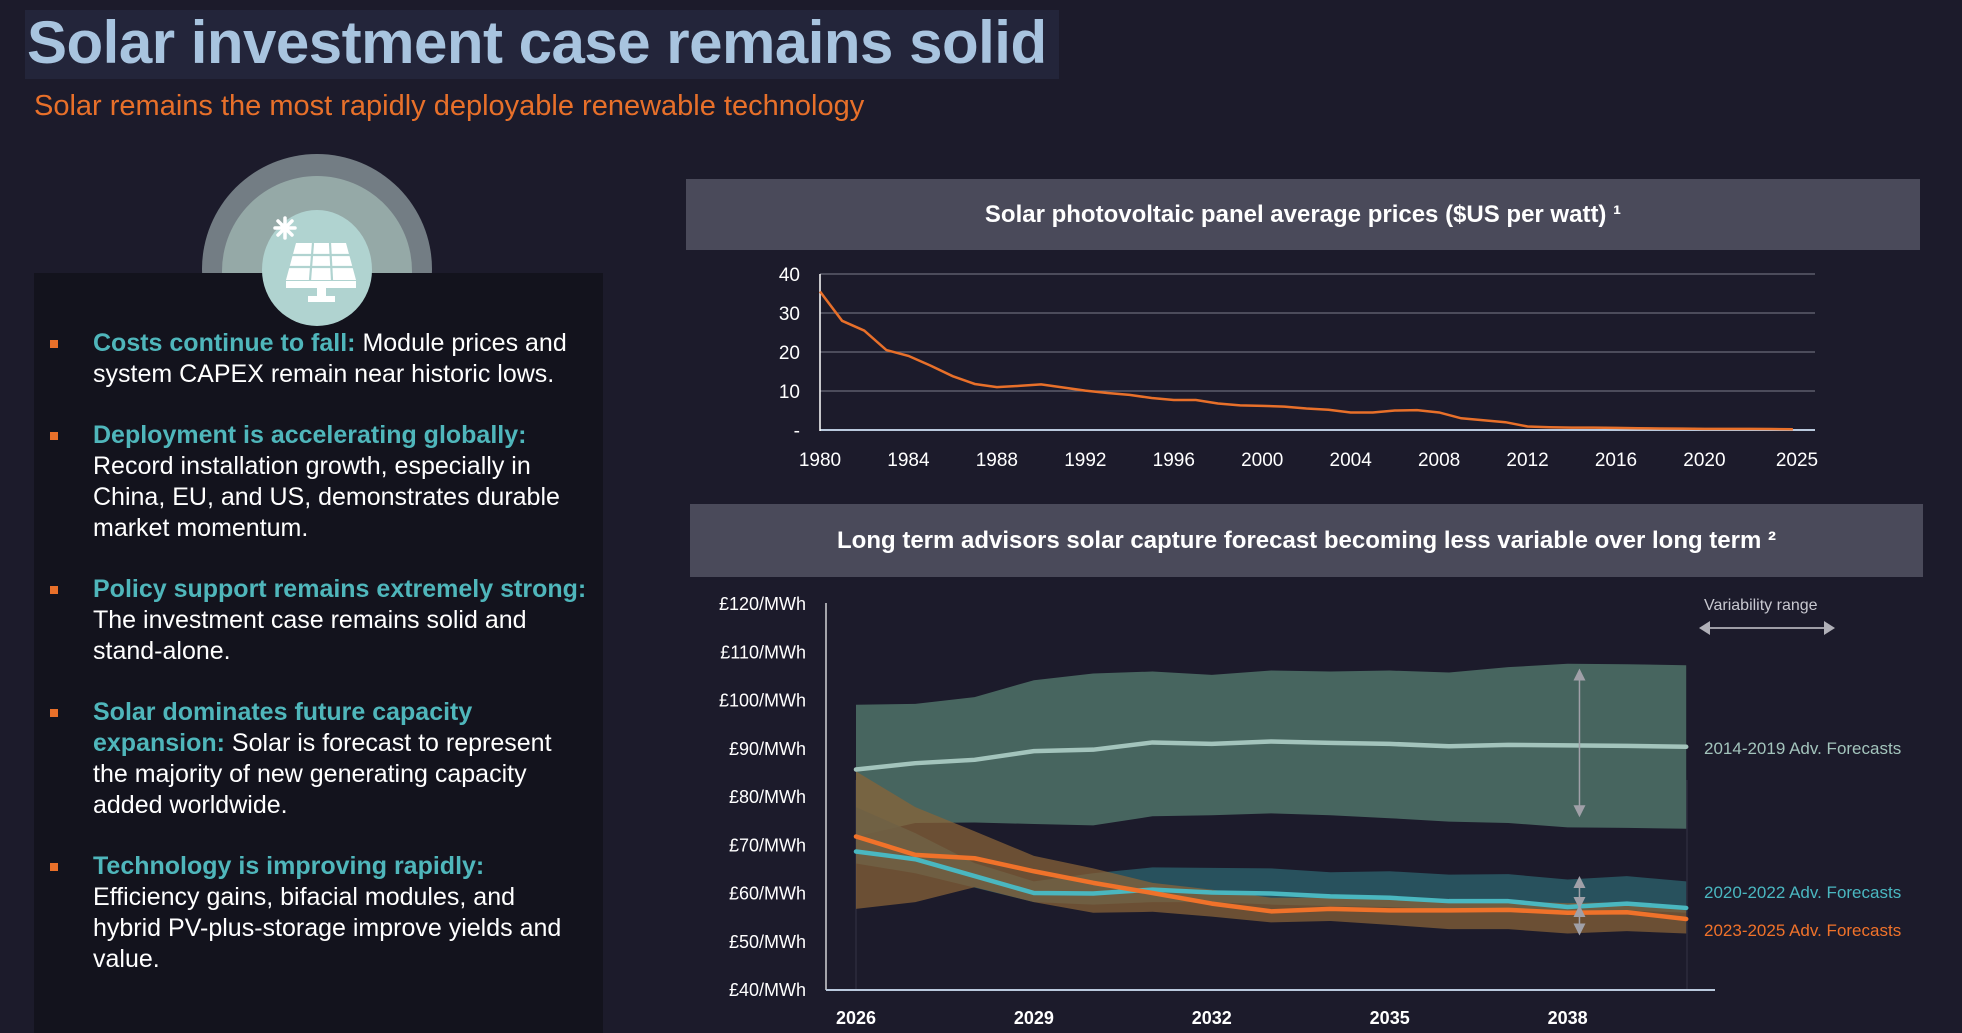 This screenshot has width=1962, height=1033. Describe the element at coordinates (1568, 1018) in the screenshot. I see `x-tick-label: 2038` at that location.